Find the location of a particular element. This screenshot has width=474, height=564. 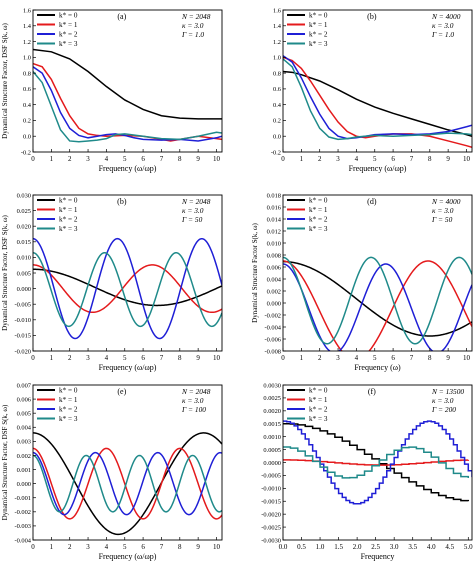

y-tick-label: -0.006 is located at coordinates (272, 339).